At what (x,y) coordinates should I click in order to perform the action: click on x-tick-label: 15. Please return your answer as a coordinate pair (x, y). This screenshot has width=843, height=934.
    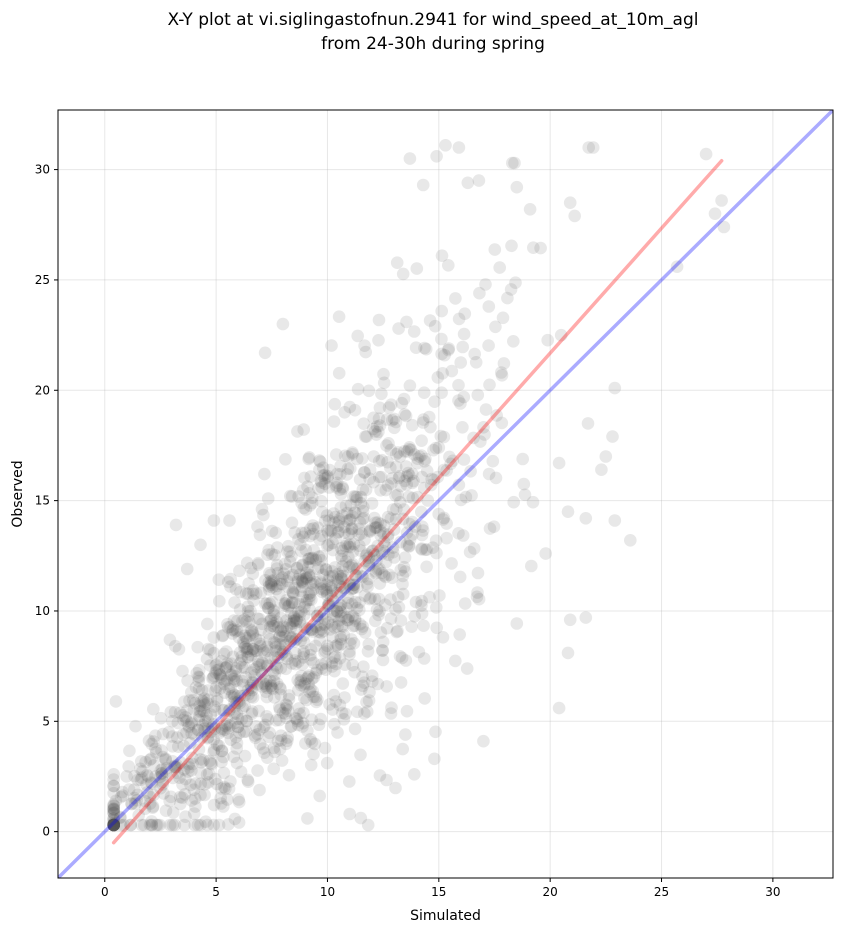
    Looking at the image, I should click on (438, 892).